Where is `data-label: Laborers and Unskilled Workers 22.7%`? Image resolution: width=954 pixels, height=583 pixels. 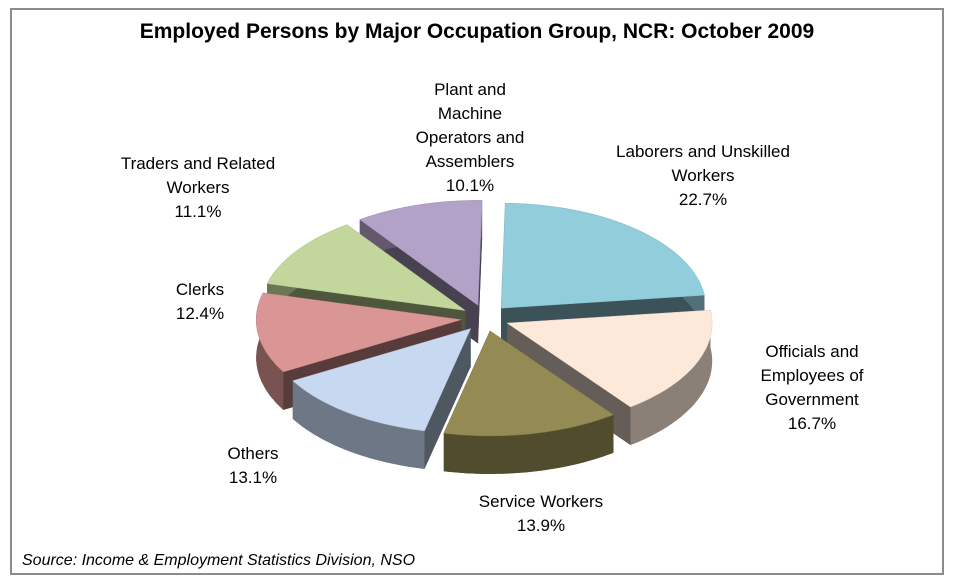 data-label: Laborers and Unskilled Workers 22.7% is located at coordinates (703, 176).